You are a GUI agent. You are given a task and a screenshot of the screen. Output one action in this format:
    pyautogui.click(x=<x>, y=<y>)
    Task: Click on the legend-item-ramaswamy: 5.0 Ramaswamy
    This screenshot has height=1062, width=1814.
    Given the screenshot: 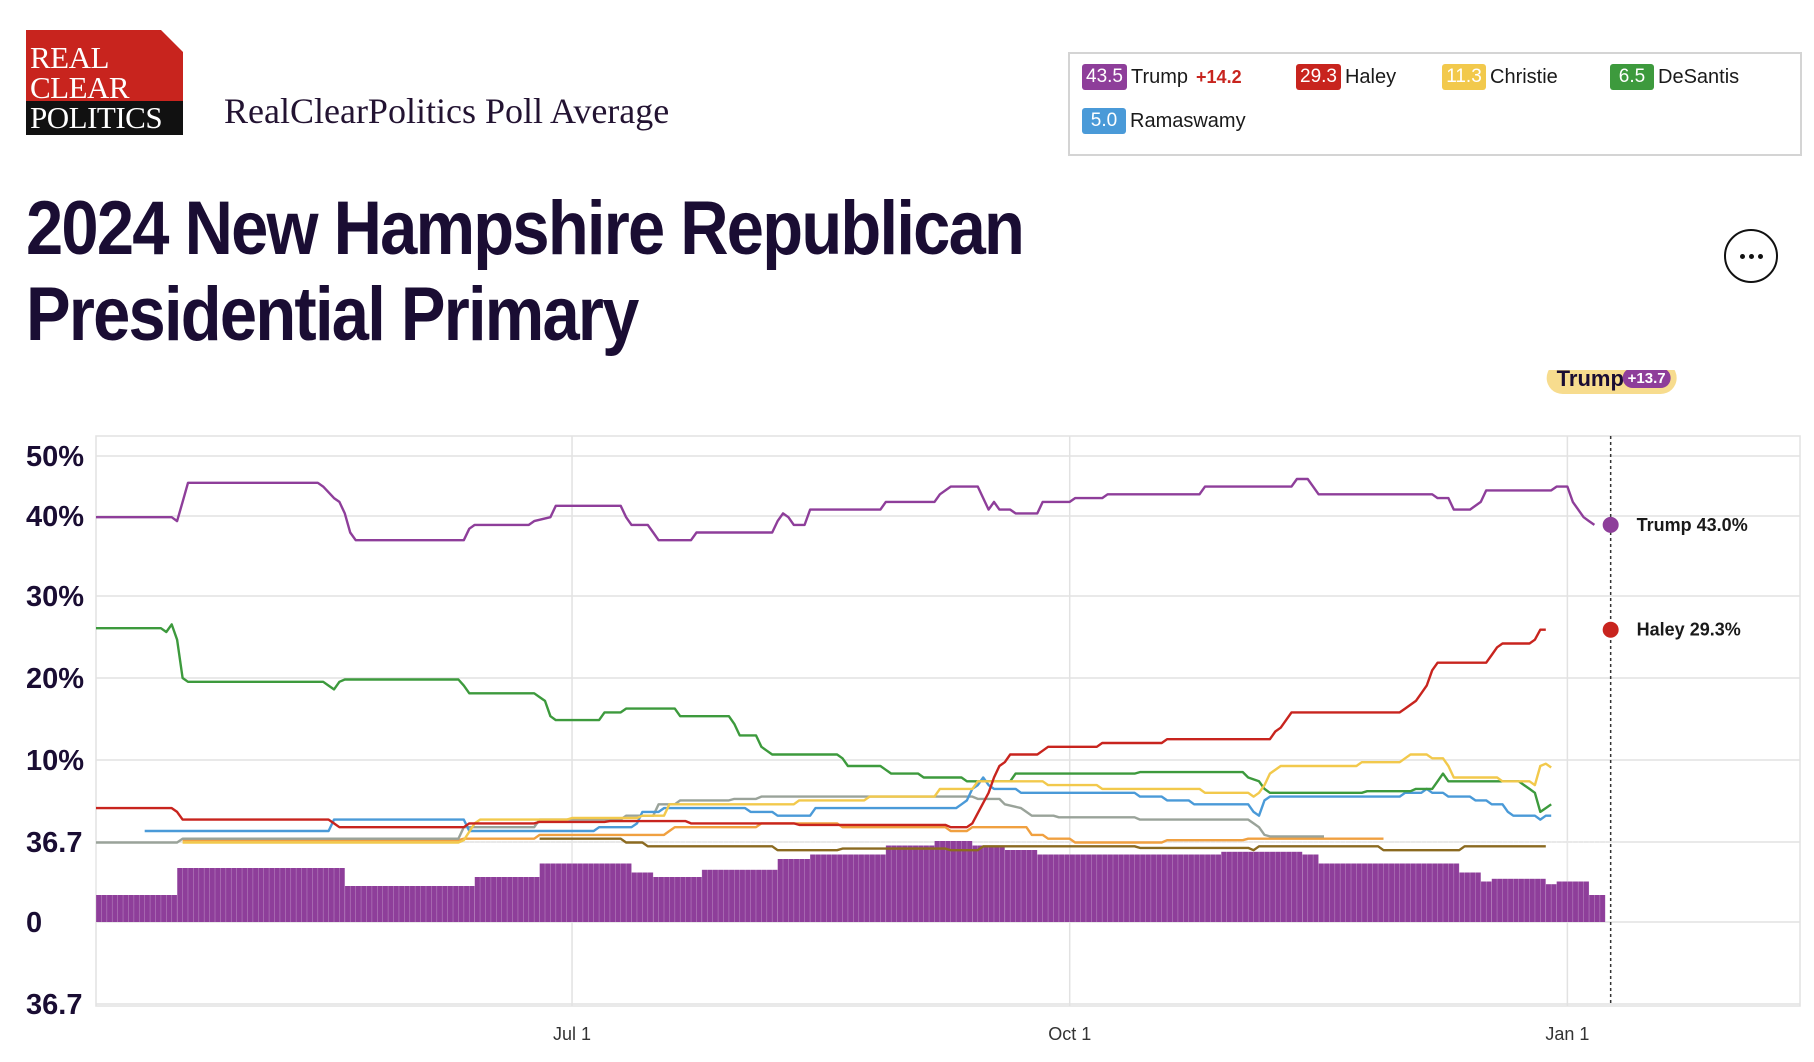 What is the action you would take?
    pyautogui.click(x=1164, y=121)
    